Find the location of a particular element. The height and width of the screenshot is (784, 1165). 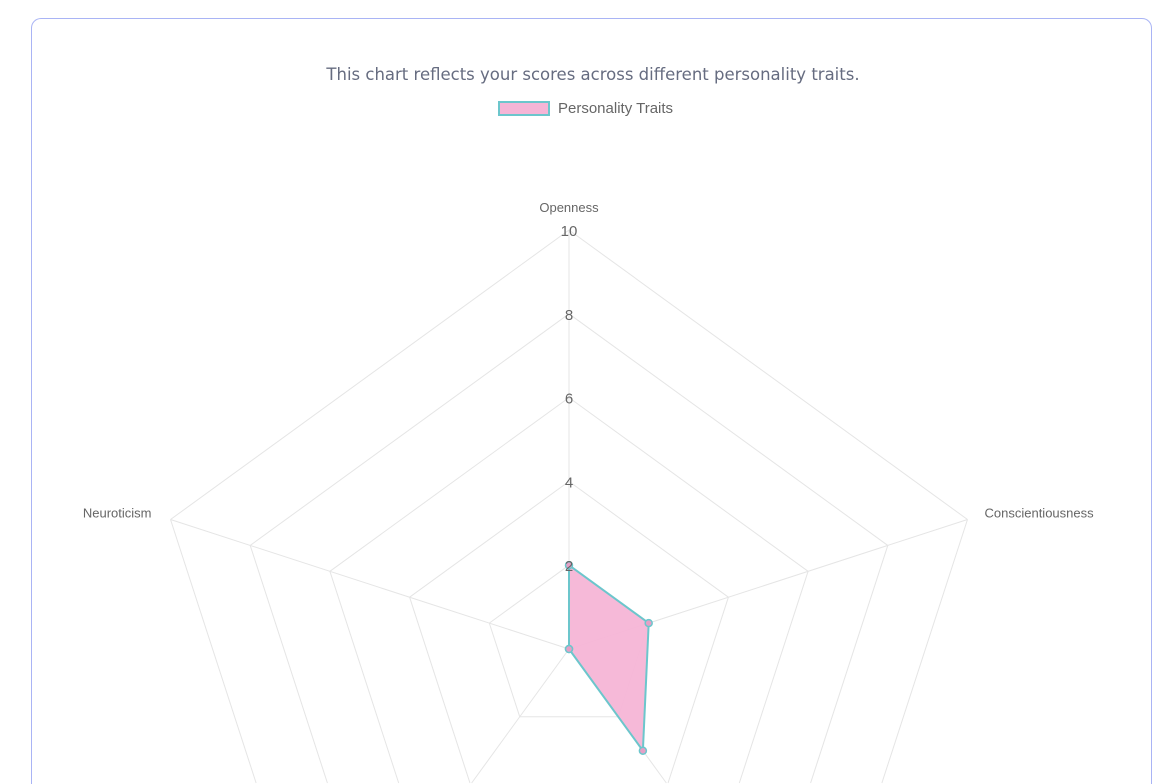

legend-label: Personality Traits is located at coordinates (616, 108).